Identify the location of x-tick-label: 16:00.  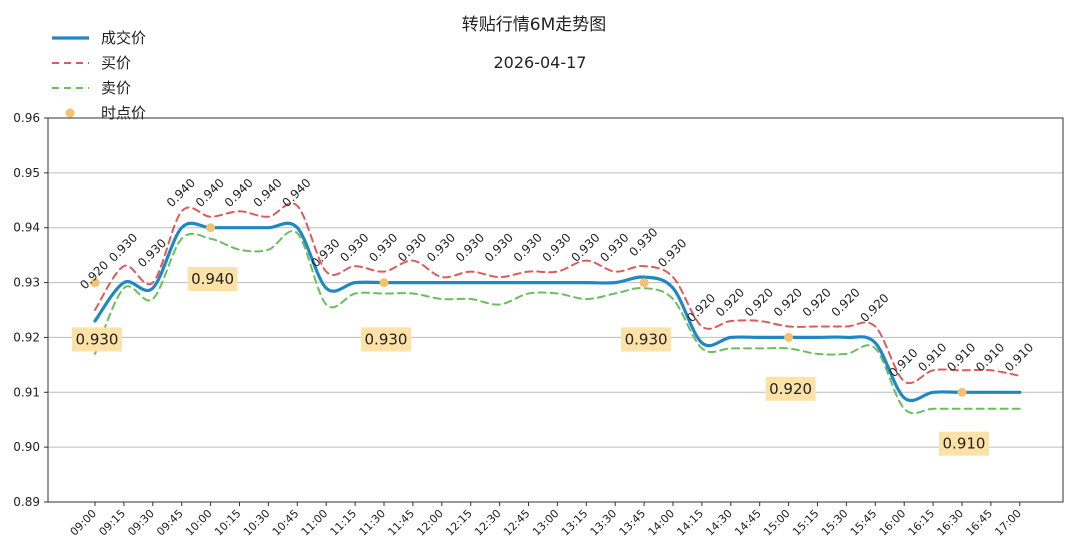
(893, 523).